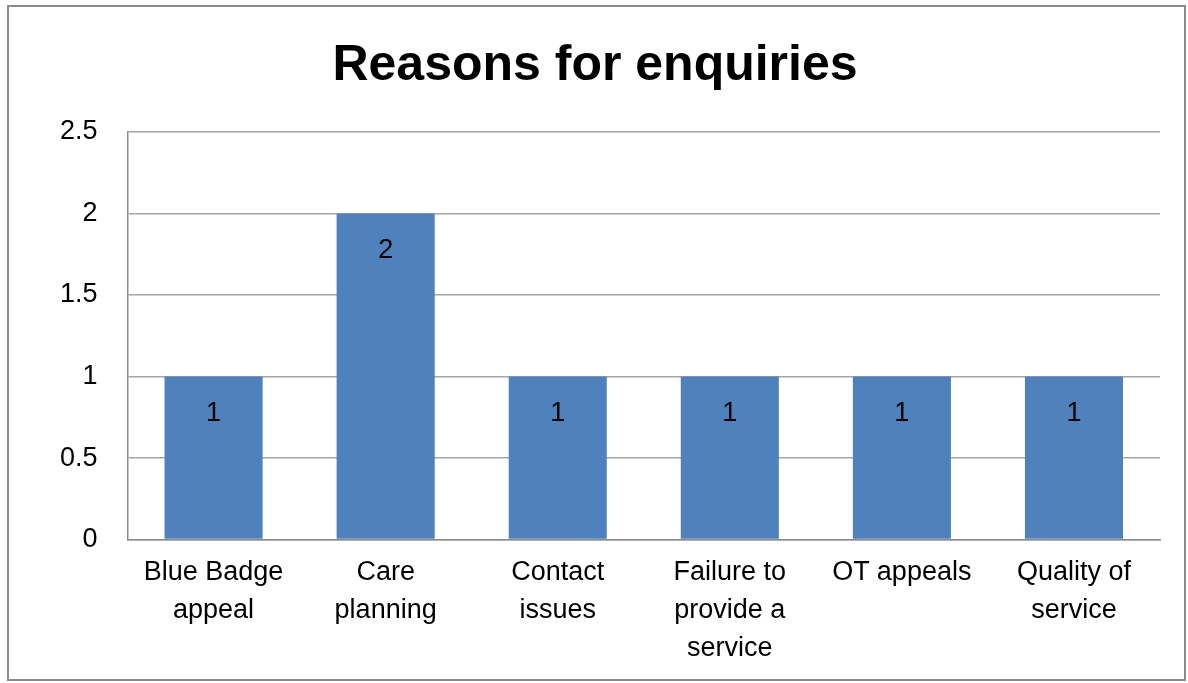 This screenshot has height=683, width=1188. What do you see at coordinates (558, 589) in the screenshot?
I see `x-tick-label: Contact issues` at bounding box center [558, 589].